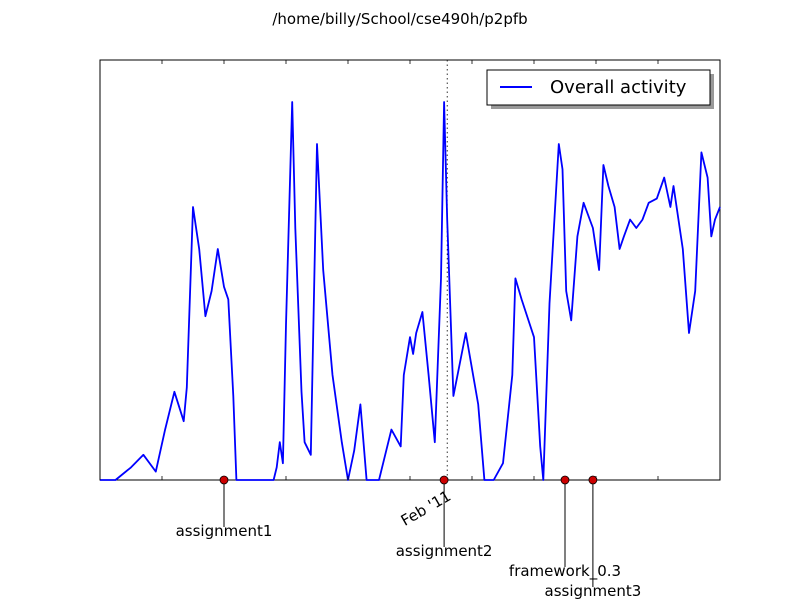 This screenshot has height=600, width=800. Describe the element at coordinates (399, 19) in the screenshot. I see `chart-title: /home/billy/School/cse490h/p2pfb` at that location.